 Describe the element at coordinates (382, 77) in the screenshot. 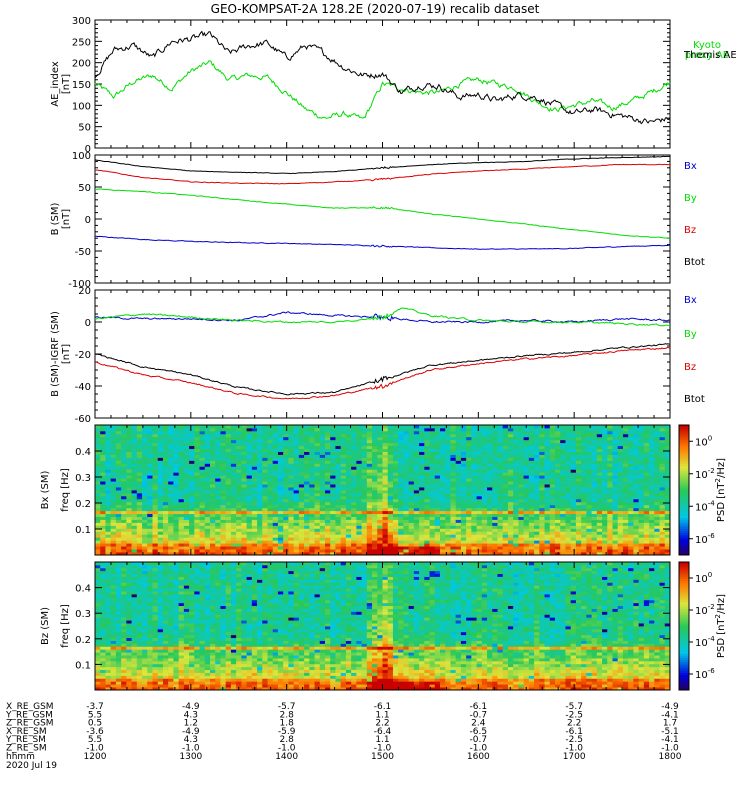

I see `series-line` at that location.